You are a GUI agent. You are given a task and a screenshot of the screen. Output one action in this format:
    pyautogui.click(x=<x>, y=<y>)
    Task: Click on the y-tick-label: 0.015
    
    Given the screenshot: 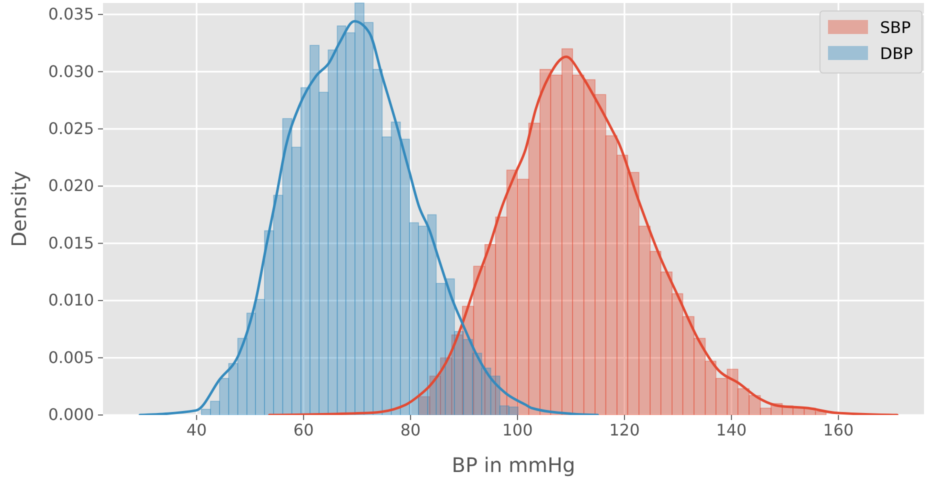 What is the action you would take?
    pyautogui.click(x=71, y=242)
    